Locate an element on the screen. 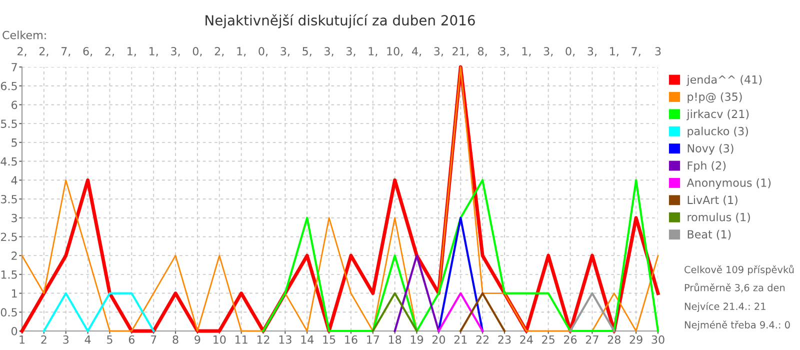 This screenshot has width=800, height=350. x-tick-label: 10 is located at coordinates (220, 339).